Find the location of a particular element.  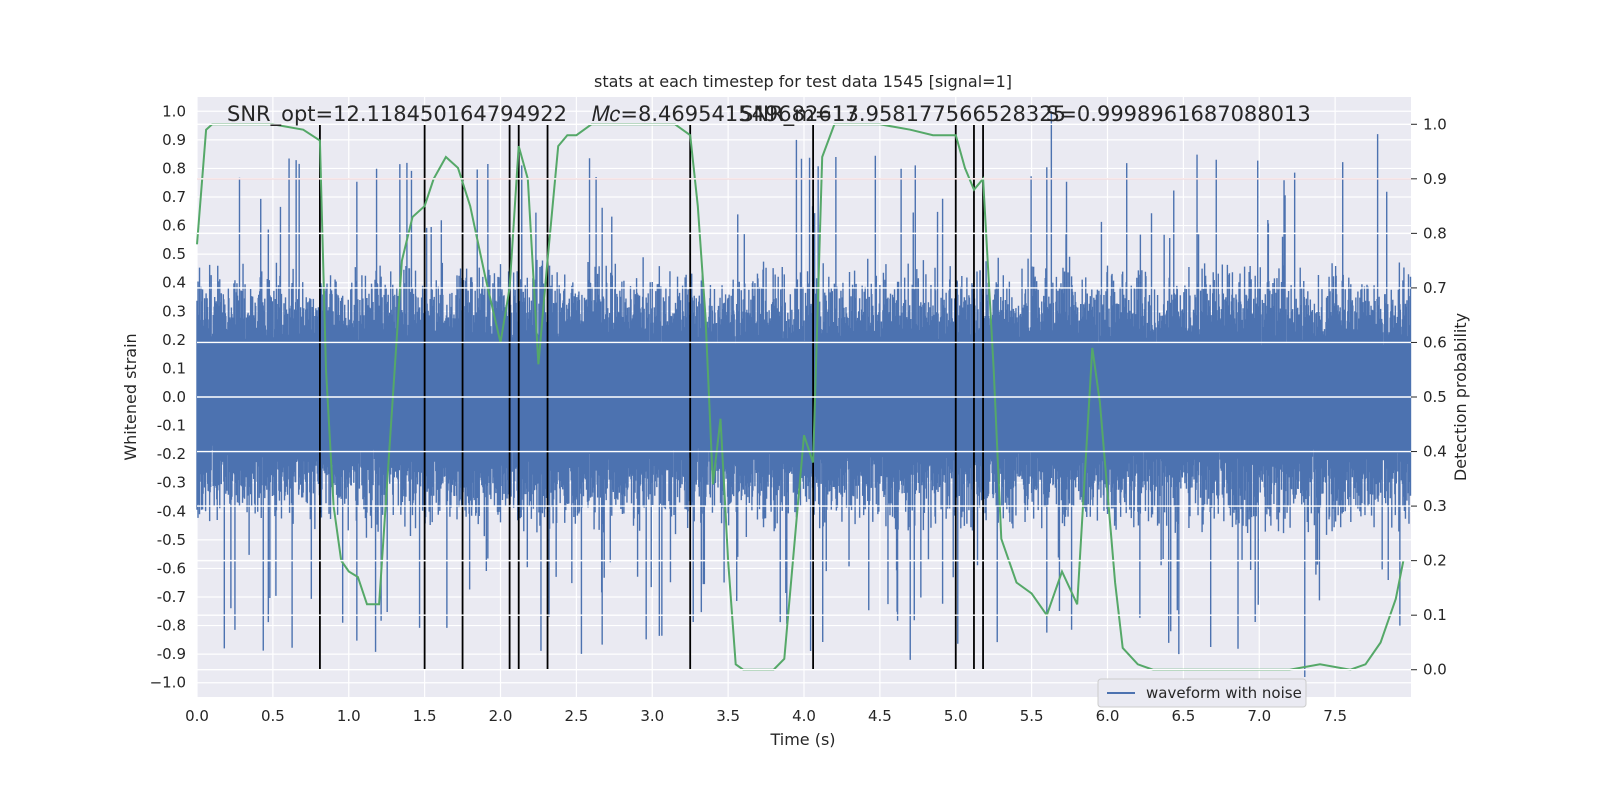

y-tick-label: -0.7 is located at coordinates (171, 597).